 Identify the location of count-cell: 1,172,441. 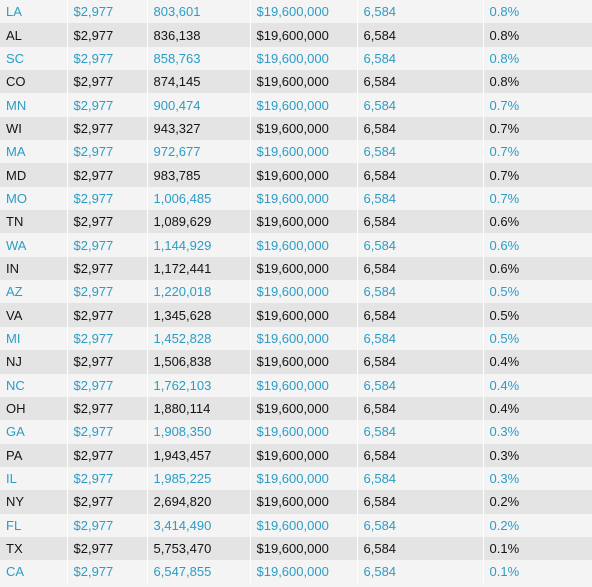
(199, 268).